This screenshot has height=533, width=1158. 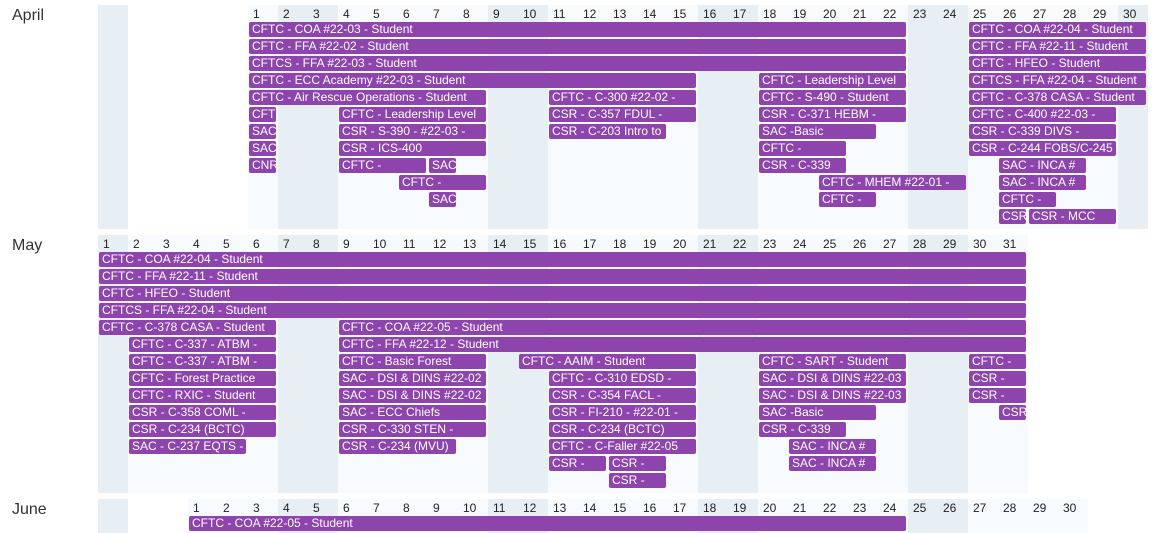 I want to click on day-number: 27, so click(x=1040, y=14).